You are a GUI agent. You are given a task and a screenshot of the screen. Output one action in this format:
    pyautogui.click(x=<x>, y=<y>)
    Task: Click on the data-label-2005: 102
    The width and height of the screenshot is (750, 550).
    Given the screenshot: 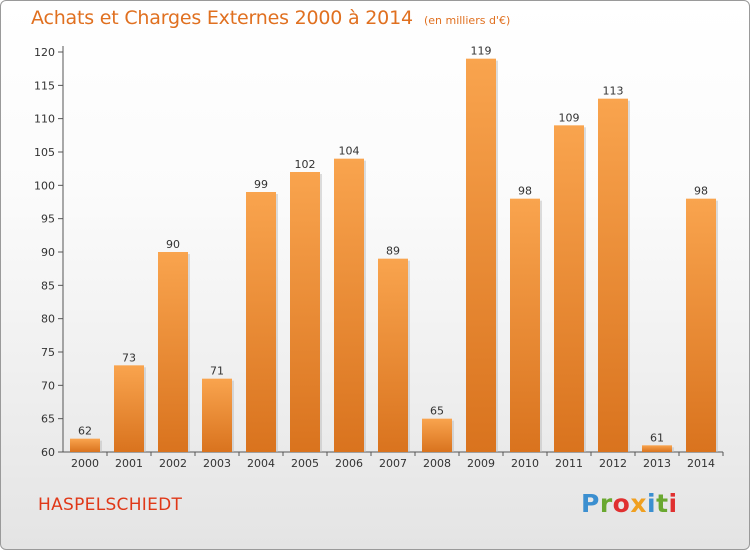 What is the action you would take?
    pyautogui.click(x=305, y=164)
    